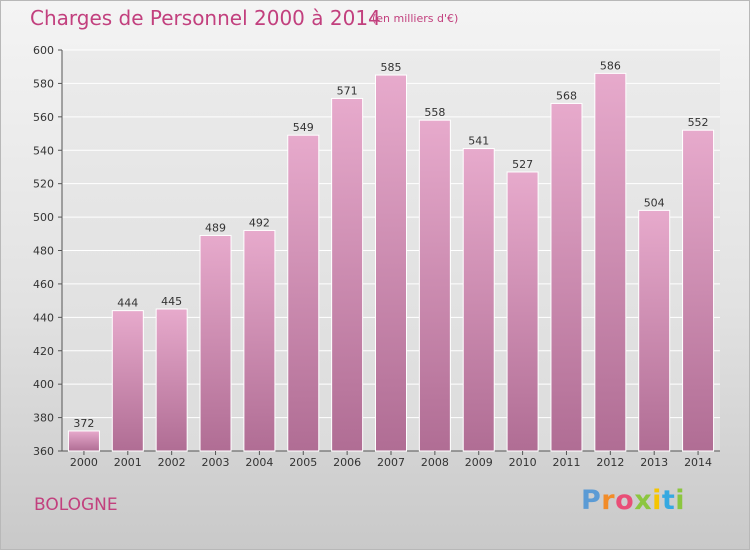 Image resolution: width=750 pixels, height=550 pixels. Describe the element at coordinates (76, 505) in the screenshot. I see `commune-name: BOLOGNE` at that location.